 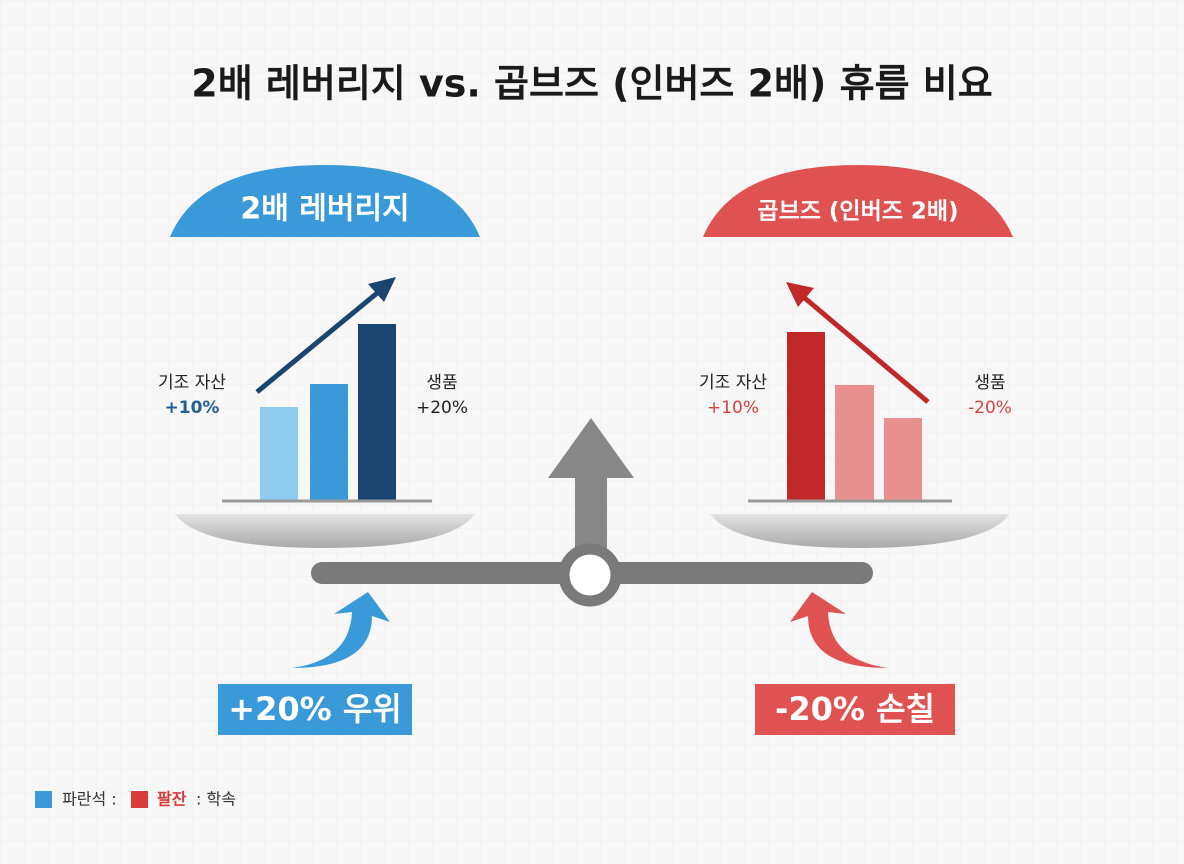 What do you see at coordinates (860, 531) in the screenshot?
I see `right-pan` at bounding box center [860, 531].